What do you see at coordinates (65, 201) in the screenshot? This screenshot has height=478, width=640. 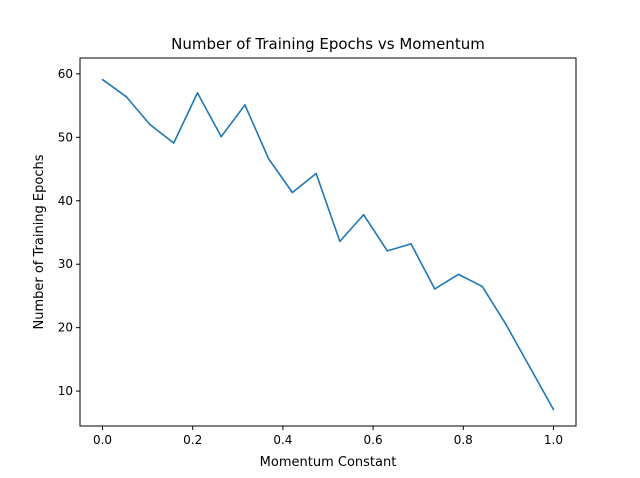 I see `y-tick-label: 40` at bounding box center [65, 201].